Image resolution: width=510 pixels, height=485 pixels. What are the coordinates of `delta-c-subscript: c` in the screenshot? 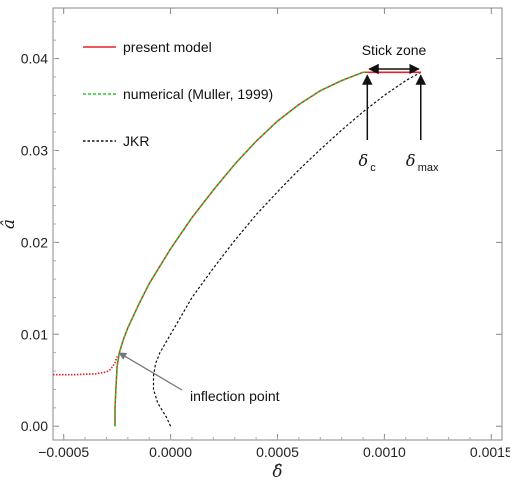 It's located at (373, 168).